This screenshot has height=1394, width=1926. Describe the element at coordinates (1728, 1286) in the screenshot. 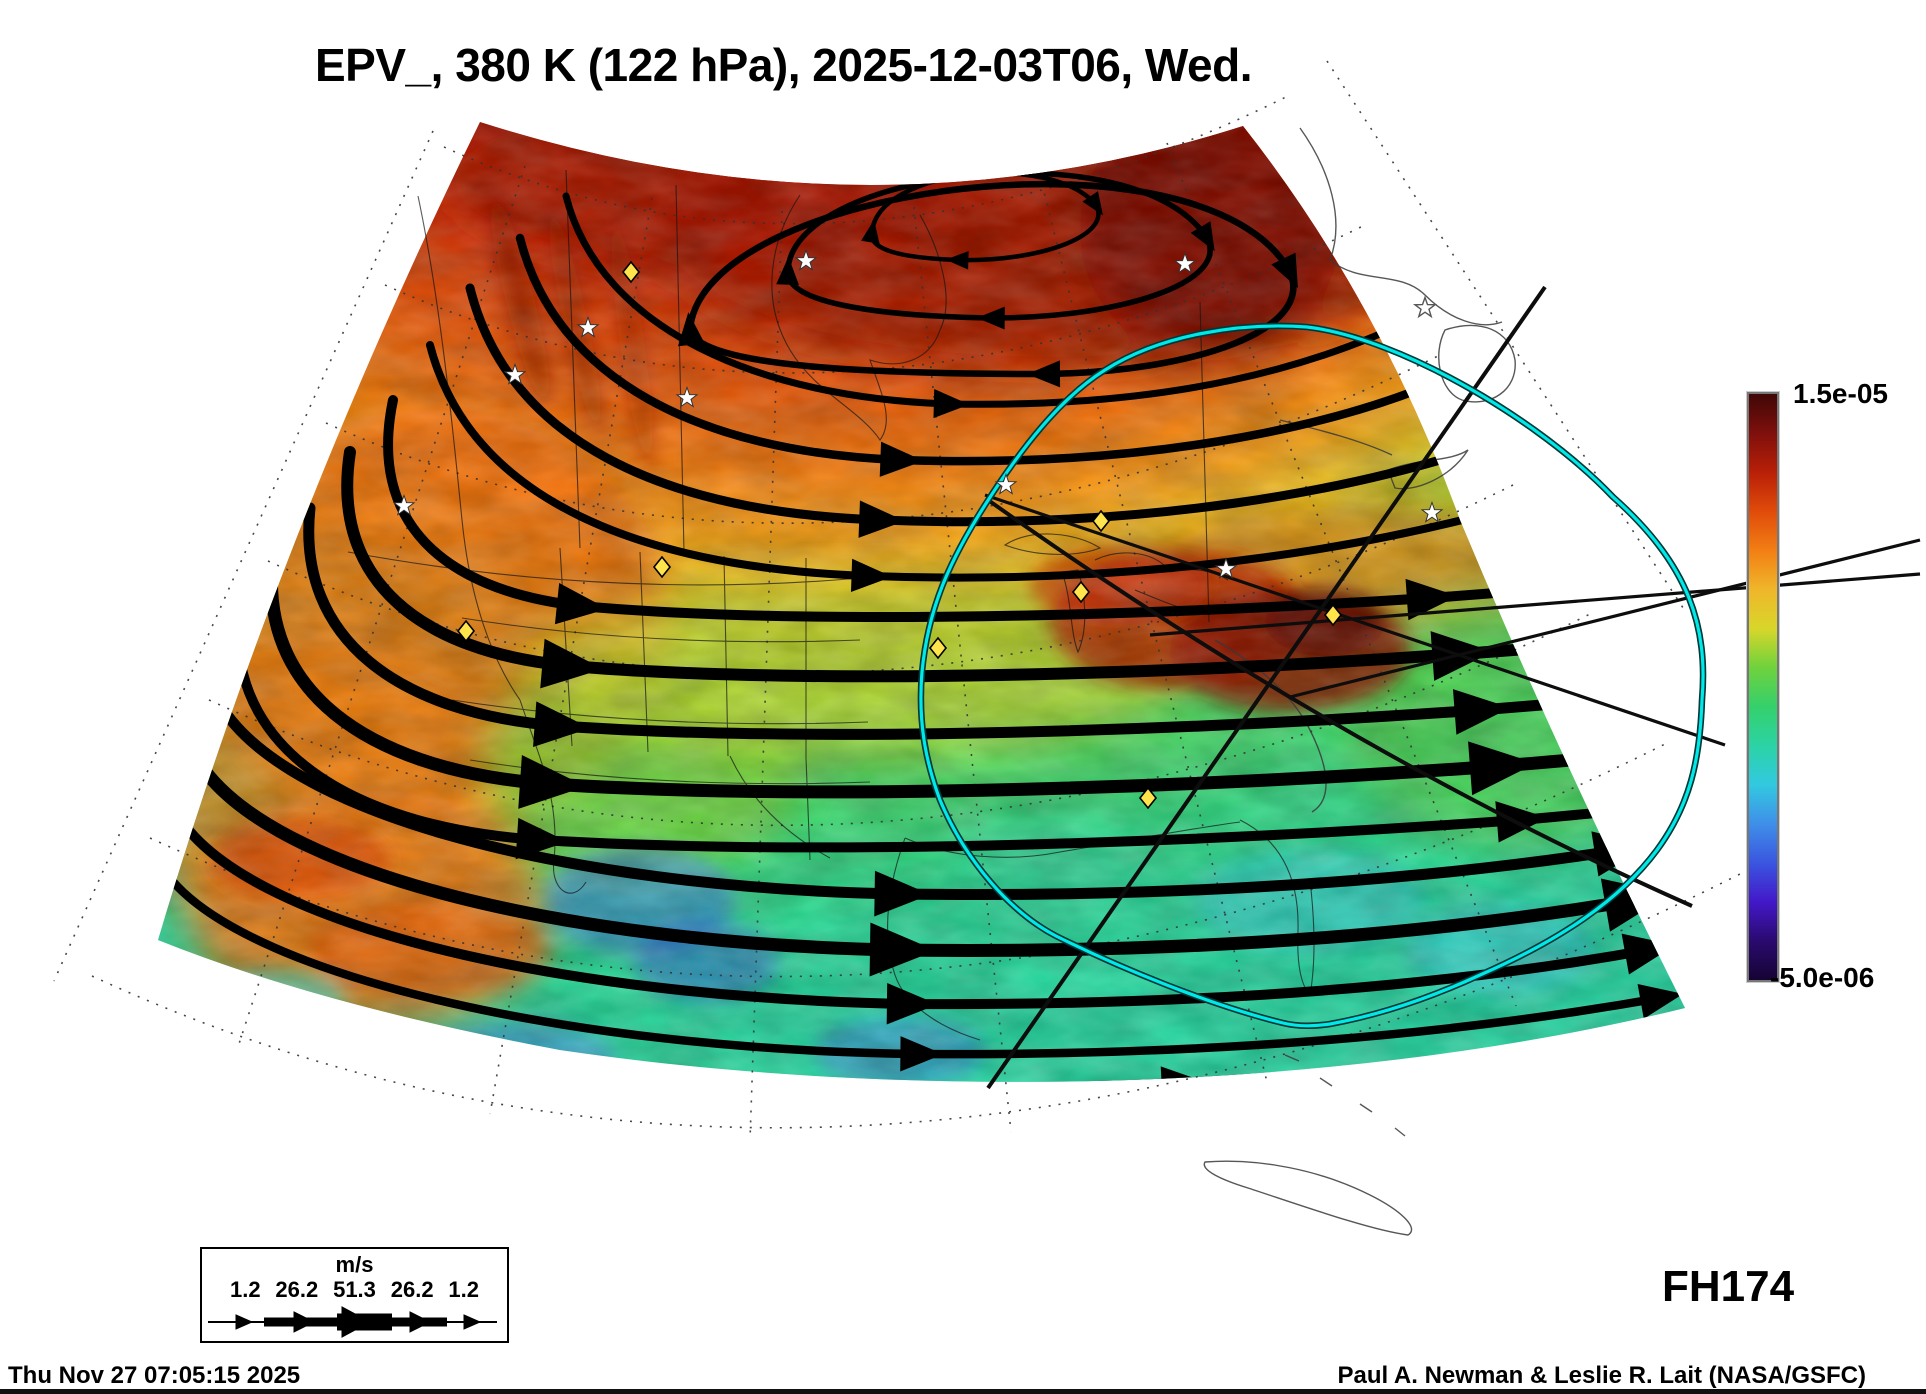

I see `forecast-hour-label: FH174` at that location.